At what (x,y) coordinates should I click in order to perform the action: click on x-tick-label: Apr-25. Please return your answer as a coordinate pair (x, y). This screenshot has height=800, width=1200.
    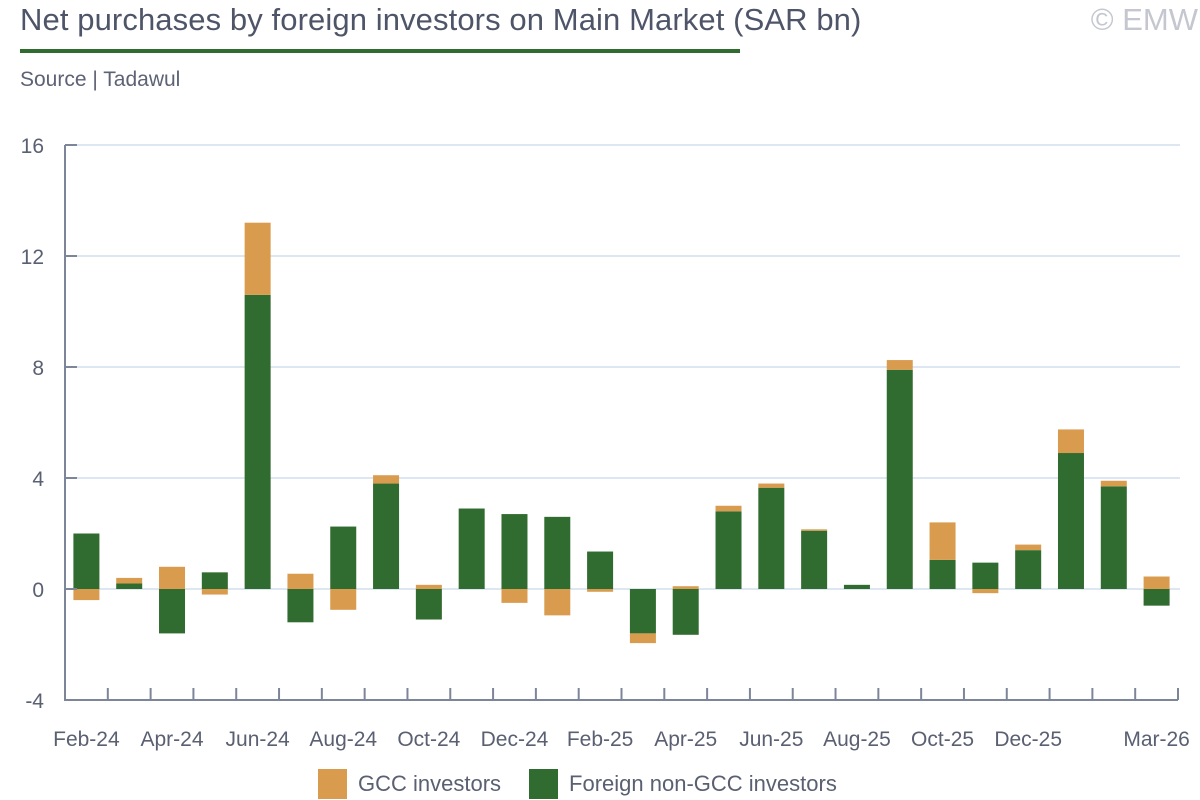
    Looking at the image, I should click on (685, 739).